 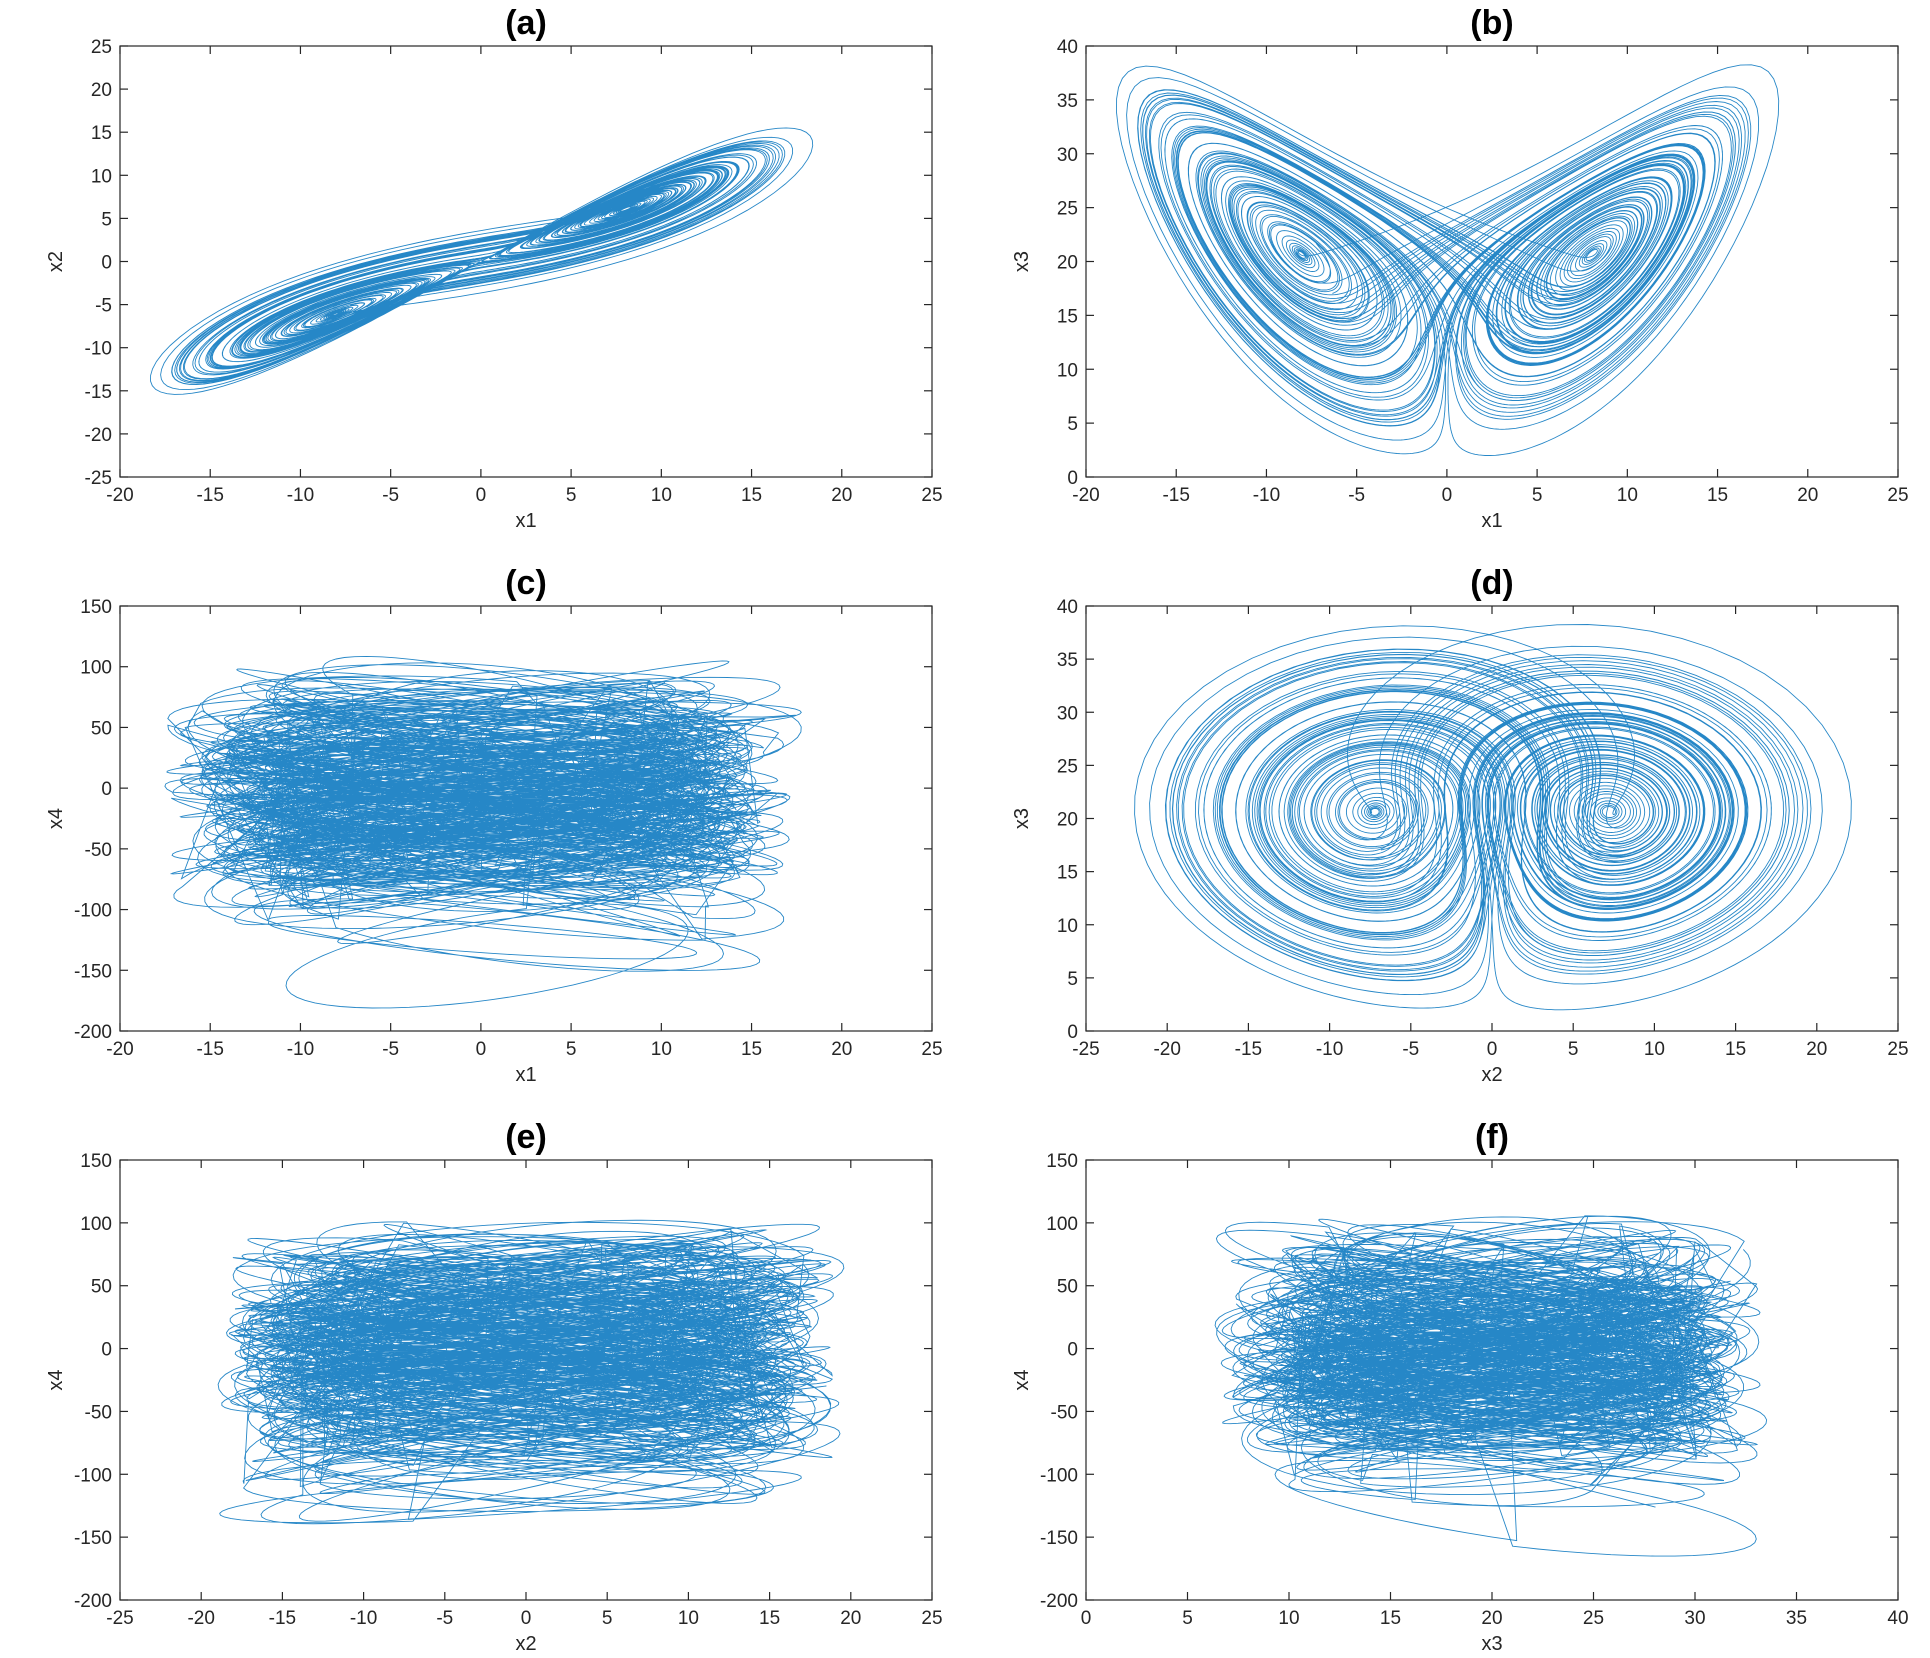 What do you see at coordinates (98, 349) in the screenshot?
I see `y-tick-label: -10` at bounding box center [98, 349].